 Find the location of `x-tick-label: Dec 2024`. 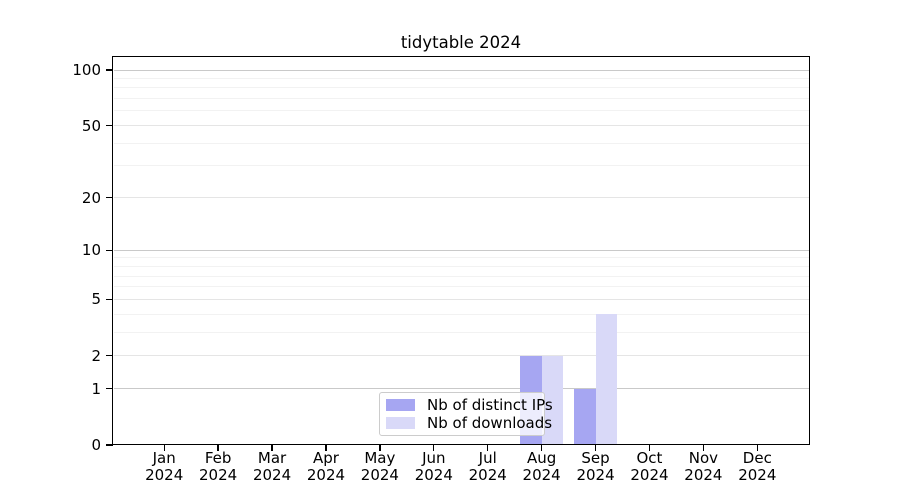

x-tick-label: Dec 2024 is located at coordinates (757, 467).